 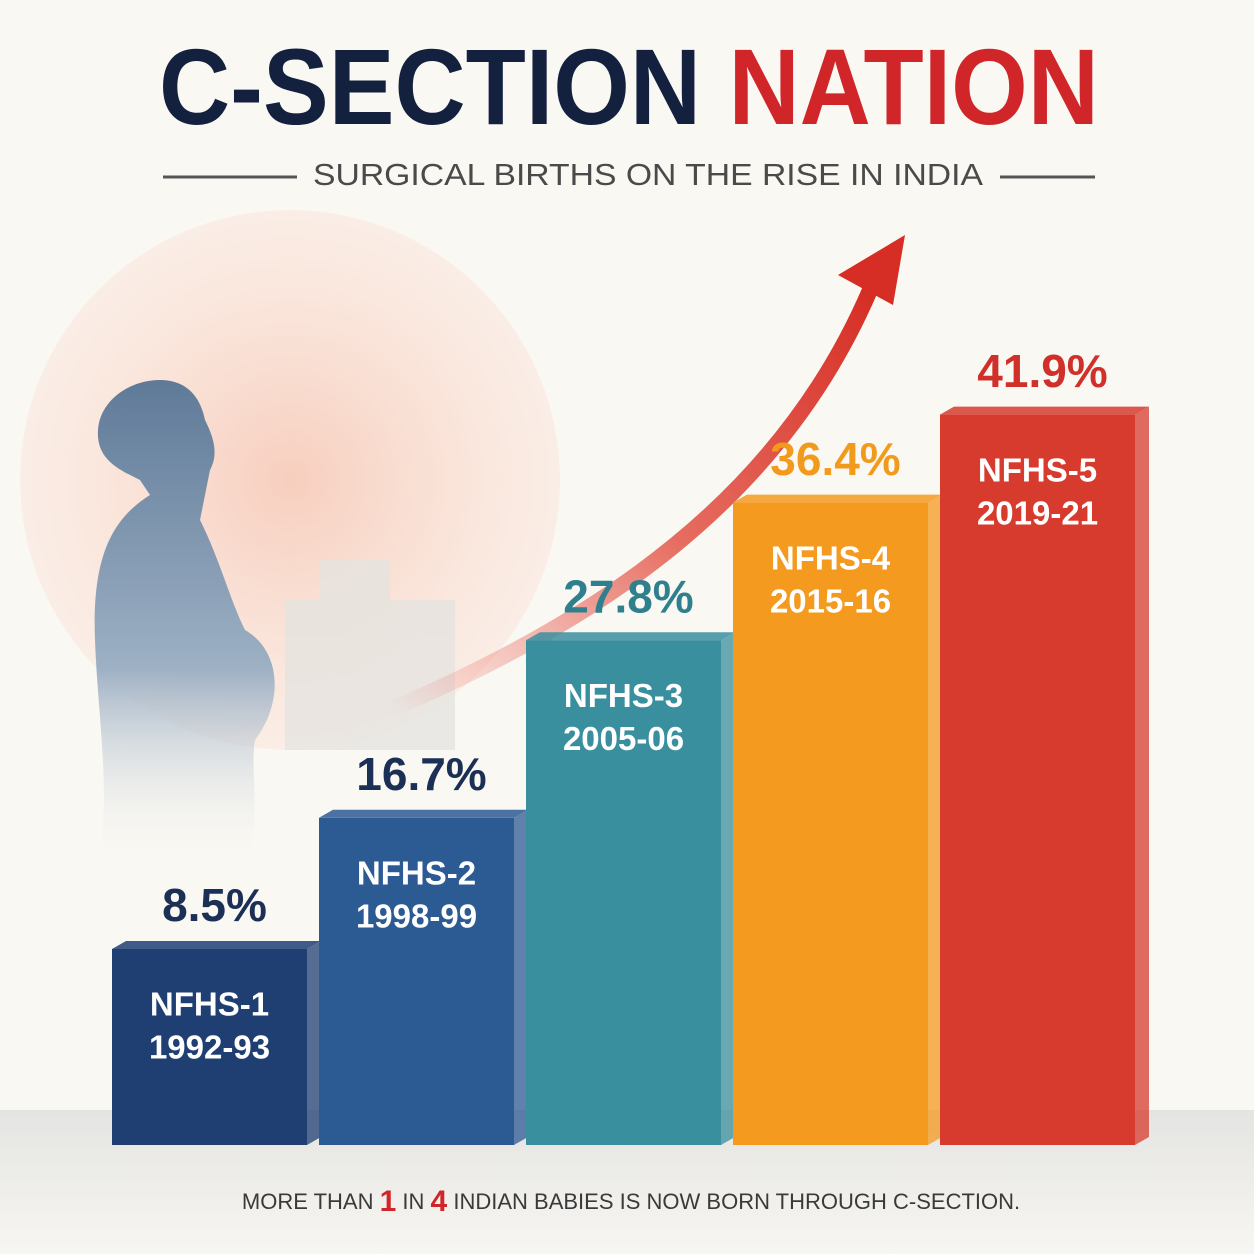 What do you see at coordinates (416, 873) in the screenshot?
I see `category-label: NFHS-2` at bounding box center [416, 873].